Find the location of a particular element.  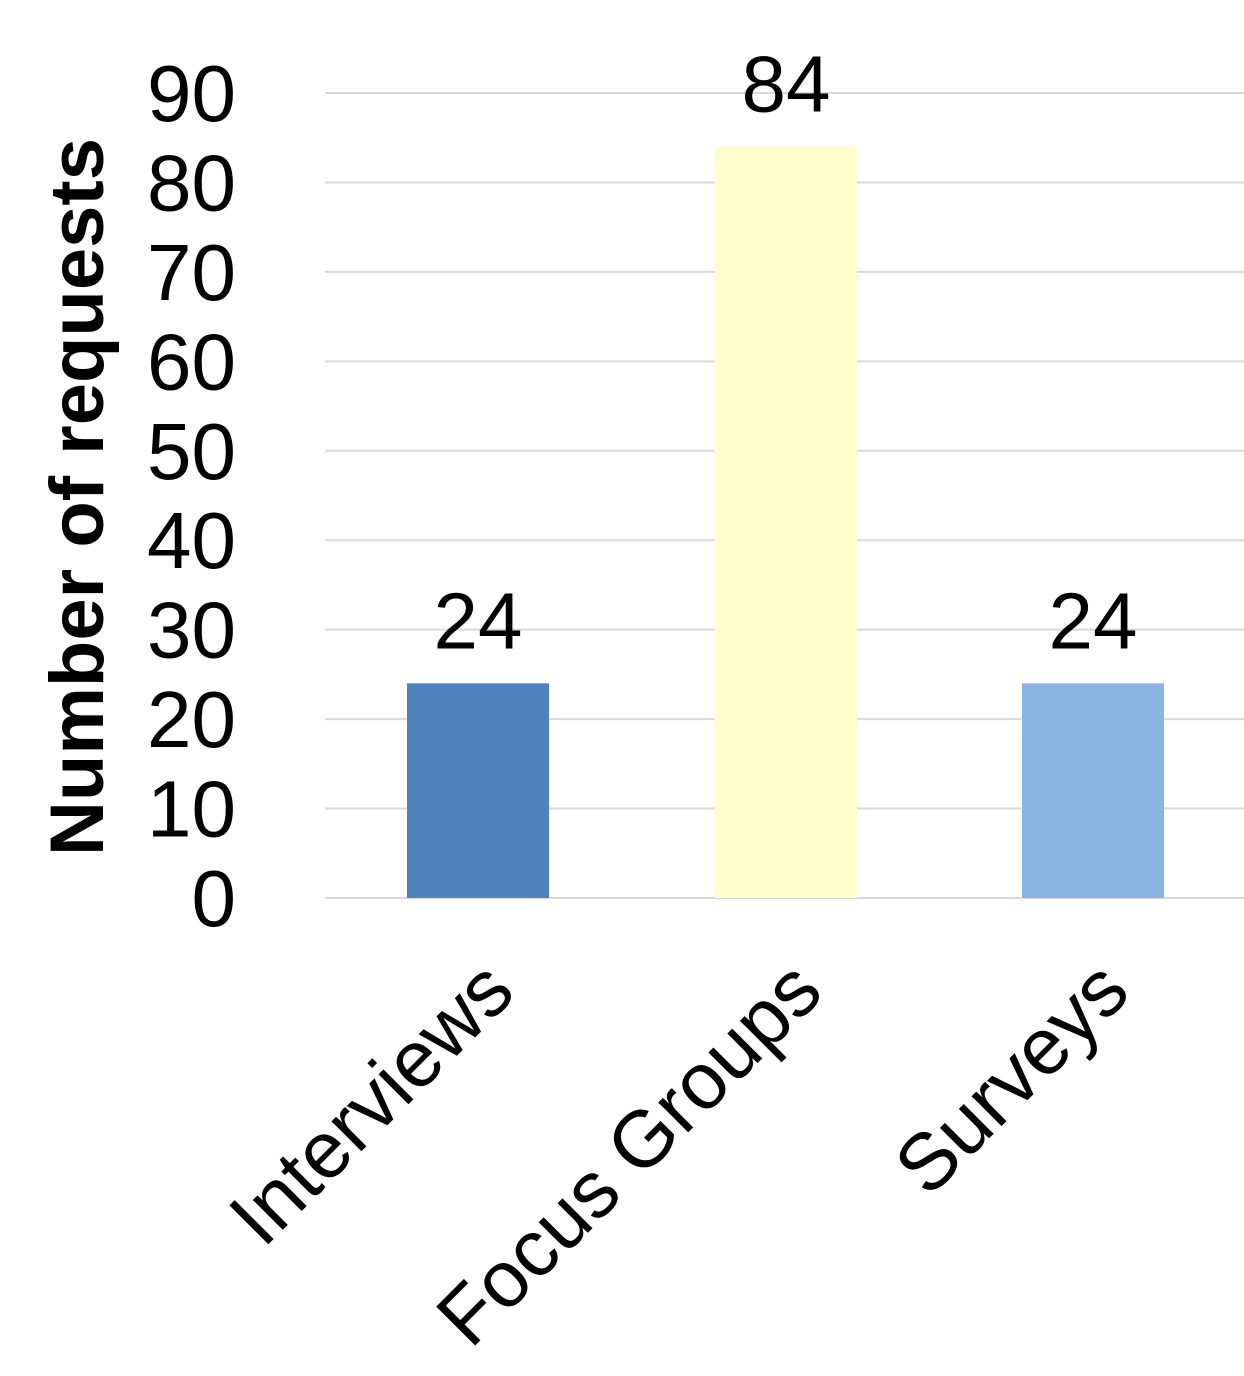

y-tick-label: 0 is located at coordinates (214, 898).